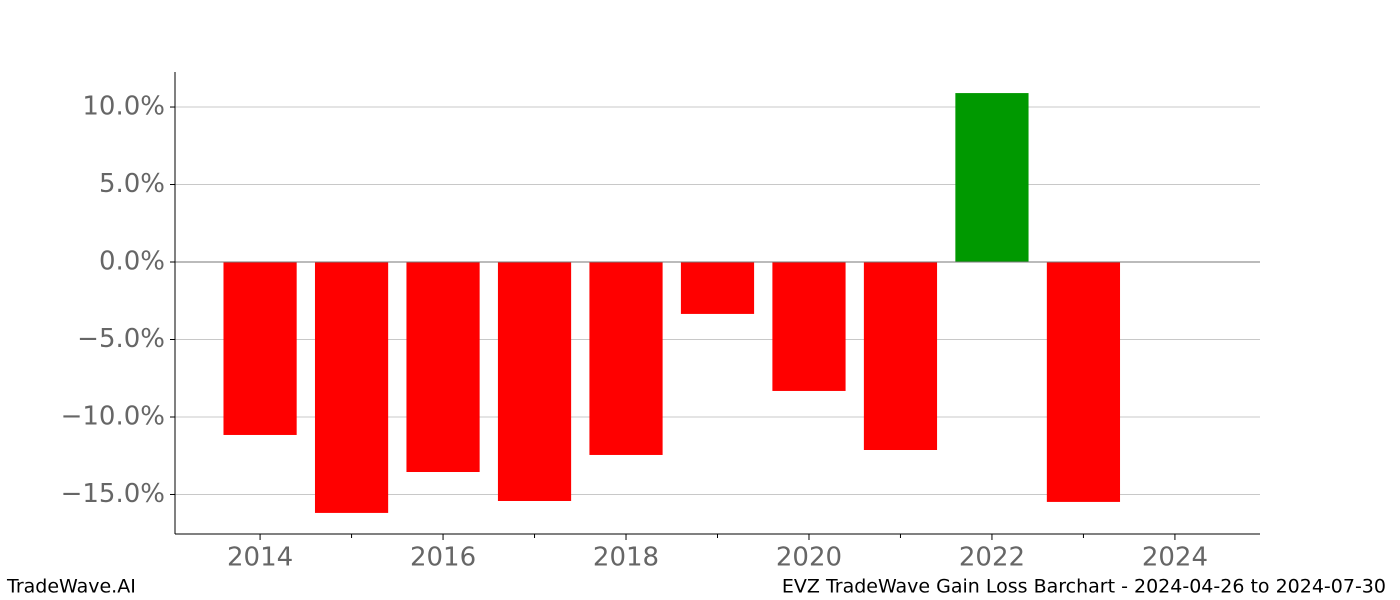 Image resolution: width=1400 pixels, height=600 pixels. What do you see at coordinates (71, 587) in the screenshot?
I see `watermark: TradeWave.AI` at bounding box center [71, 587].